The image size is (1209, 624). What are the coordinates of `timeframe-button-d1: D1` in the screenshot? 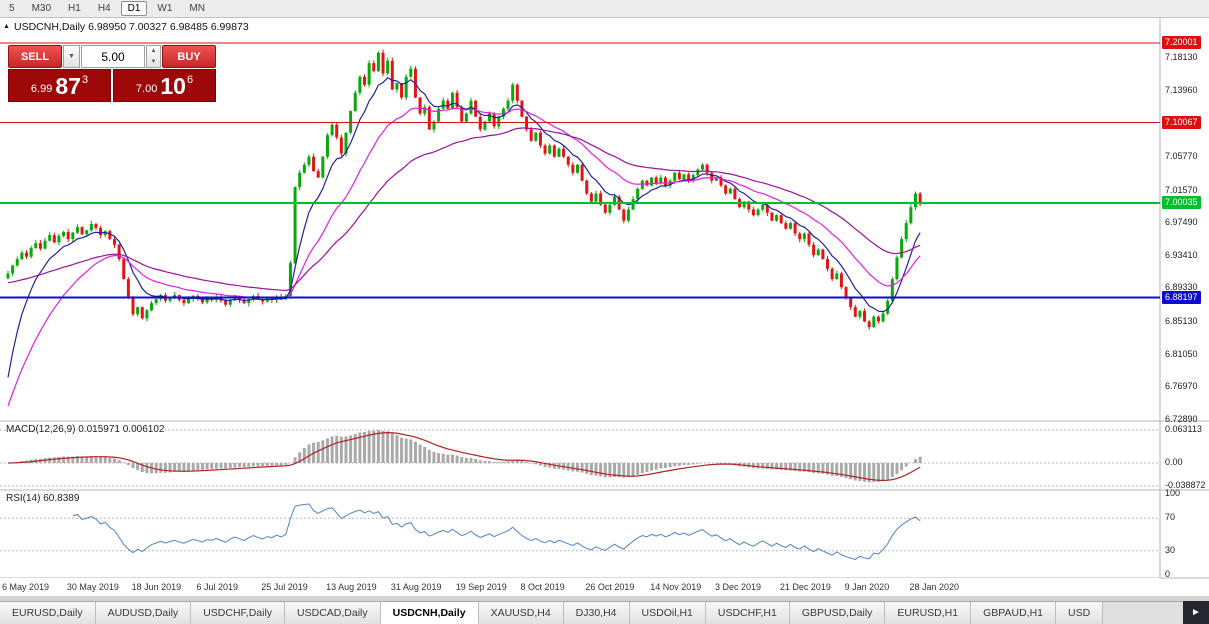 It's located at (134, 8).